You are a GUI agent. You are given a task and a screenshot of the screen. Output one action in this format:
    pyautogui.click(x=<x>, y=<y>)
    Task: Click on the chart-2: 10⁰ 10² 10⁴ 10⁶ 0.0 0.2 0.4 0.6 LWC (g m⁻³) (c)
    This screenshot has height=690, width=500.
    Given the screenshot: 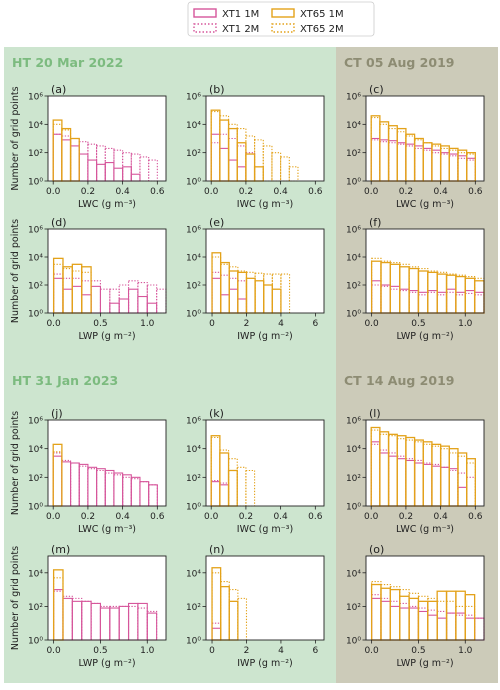 What is the action you would take?
    pyautogui.click(x=415, y=146)
    